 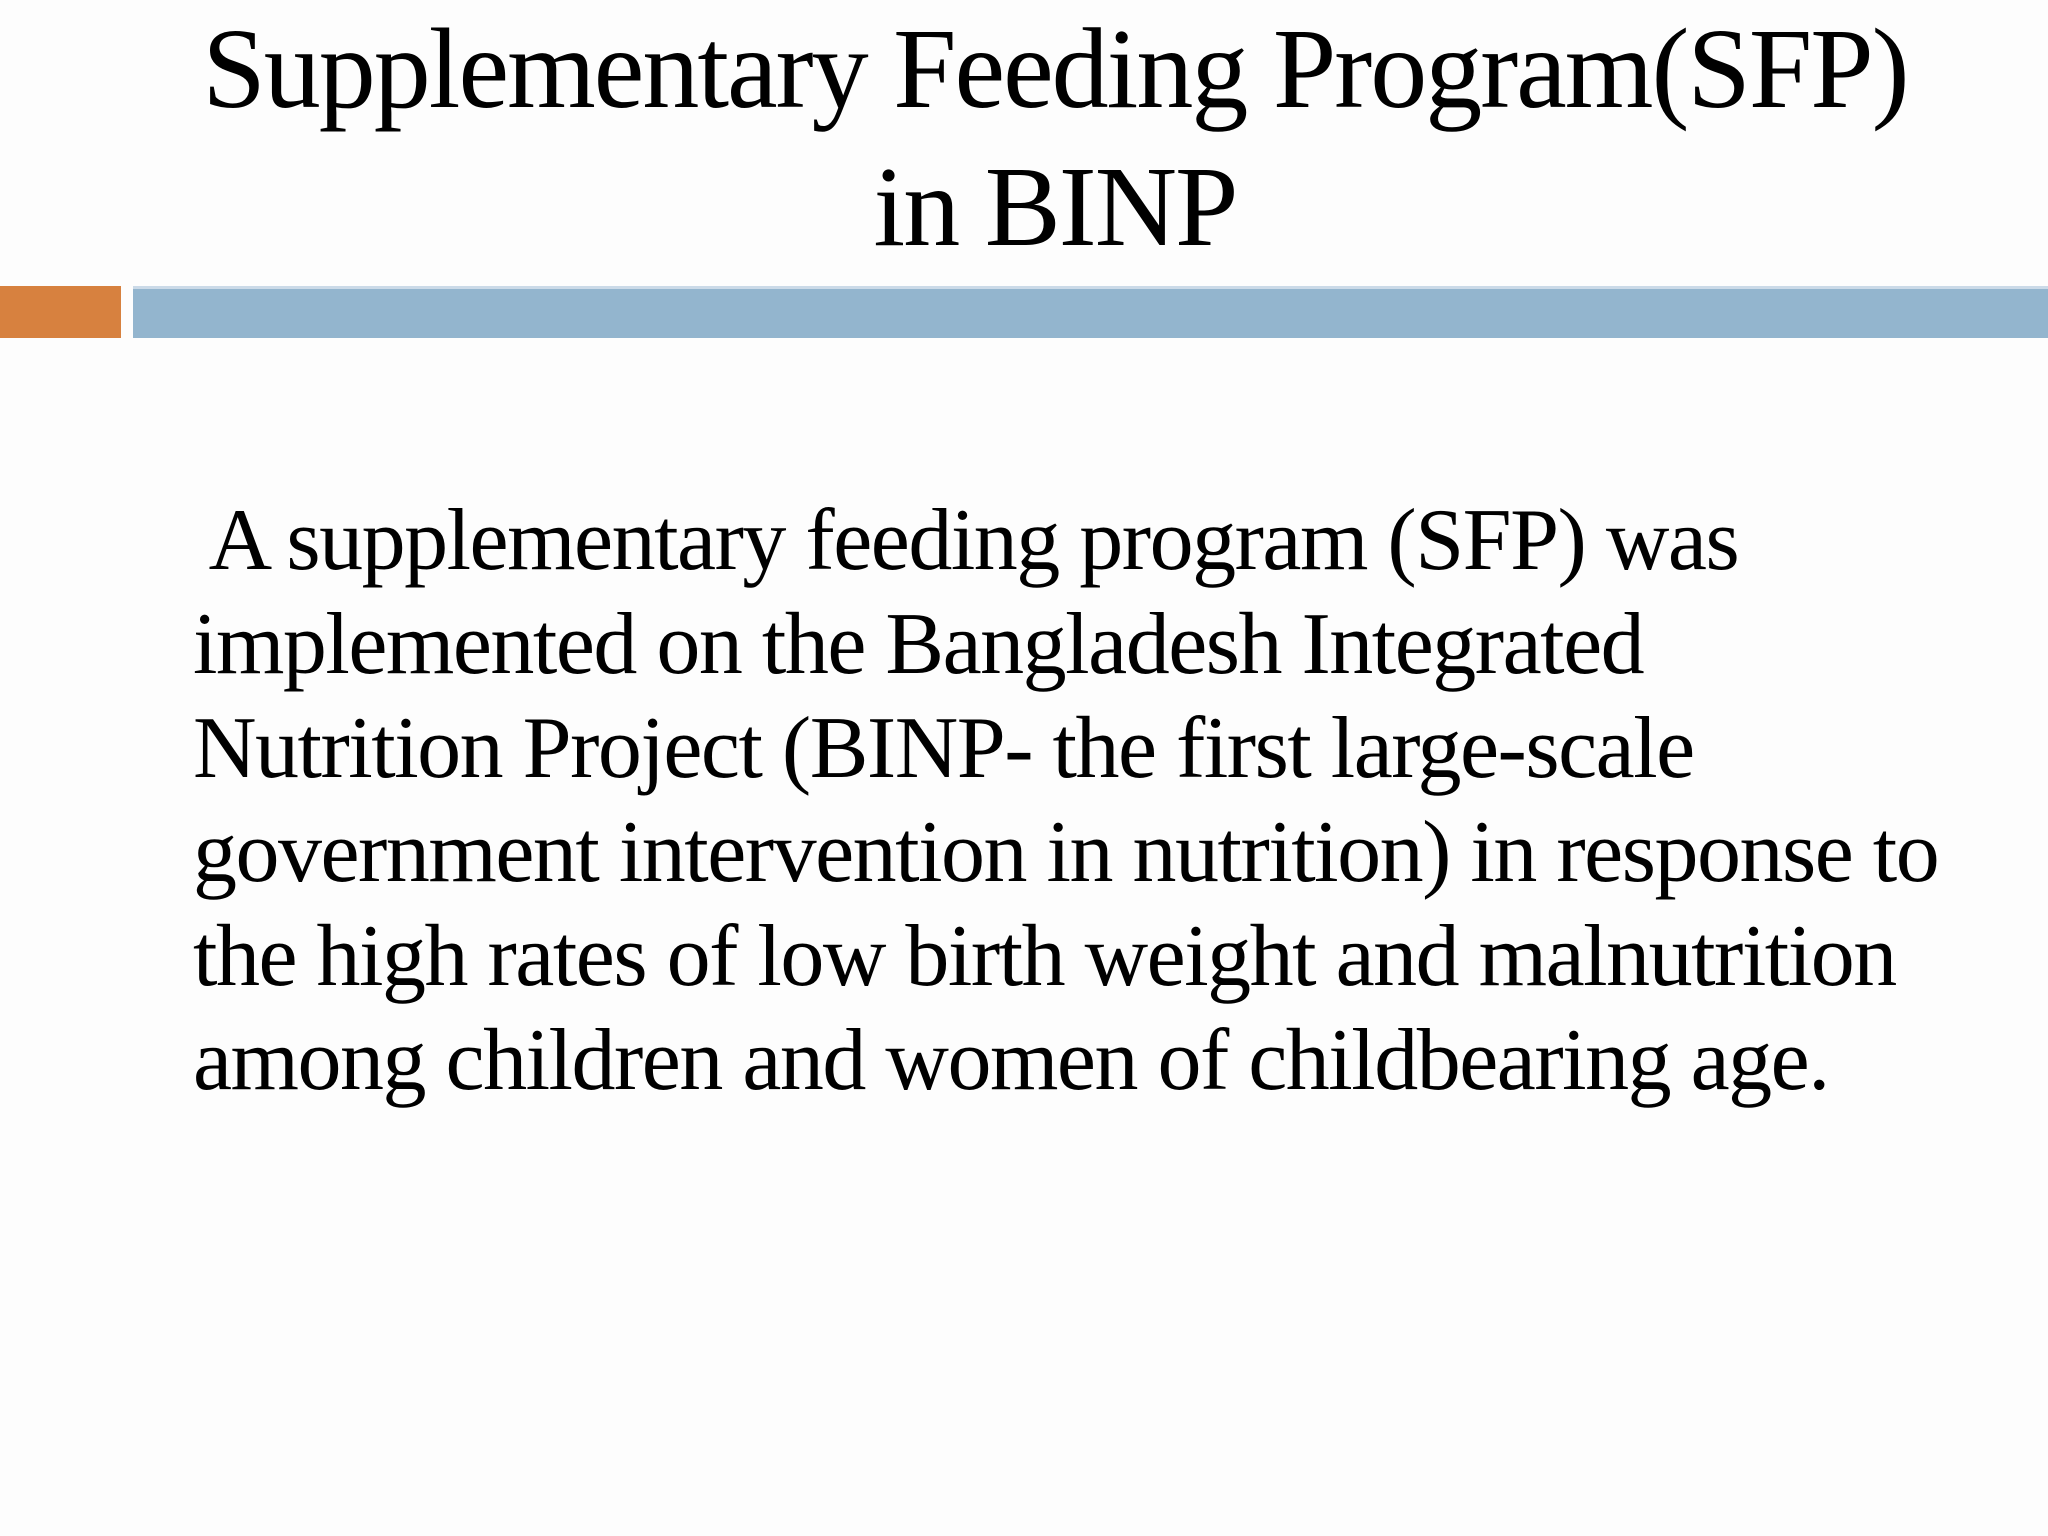 I want to click on body-line-2: implemented on the Bangladesh Integrated, so click(x=919, y=644).